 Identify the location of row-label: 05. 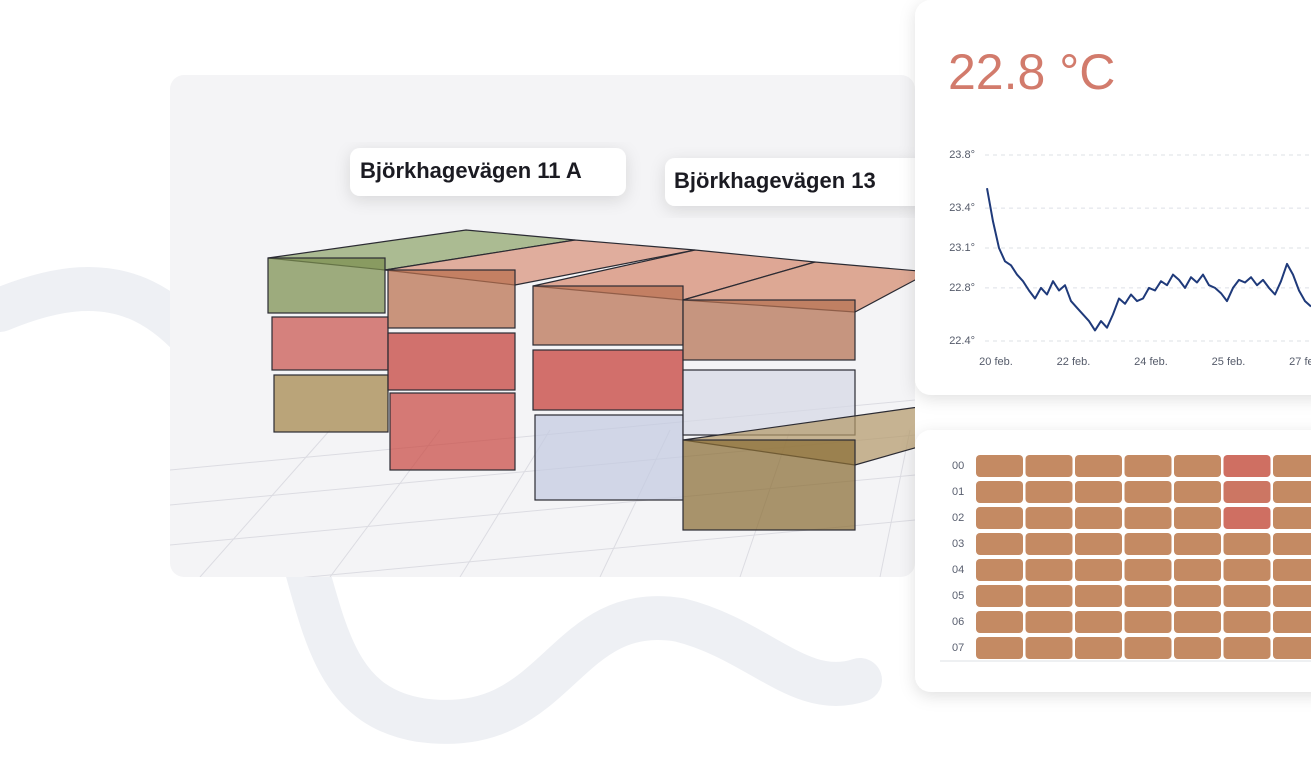
(958, 596).